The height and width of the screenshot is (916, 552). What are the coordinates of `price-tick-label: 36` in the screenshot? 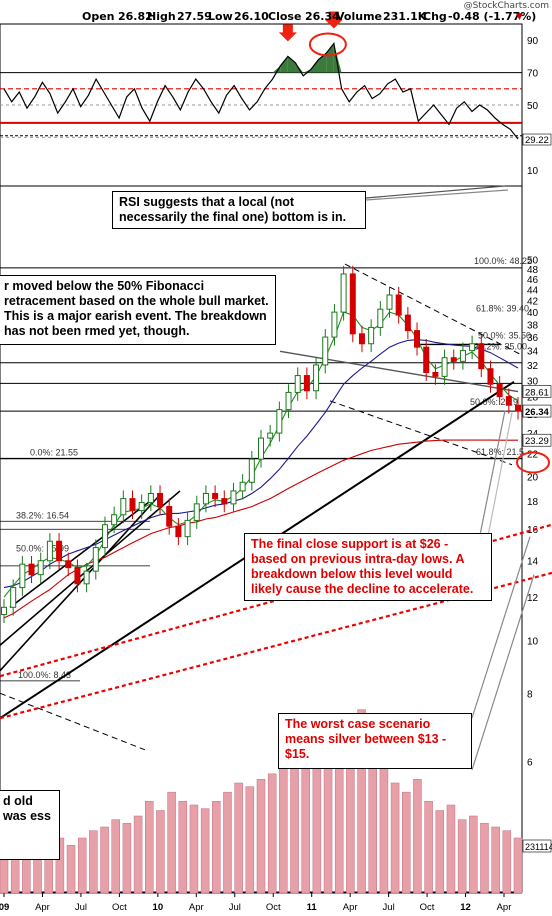 It's located at (533, 338).